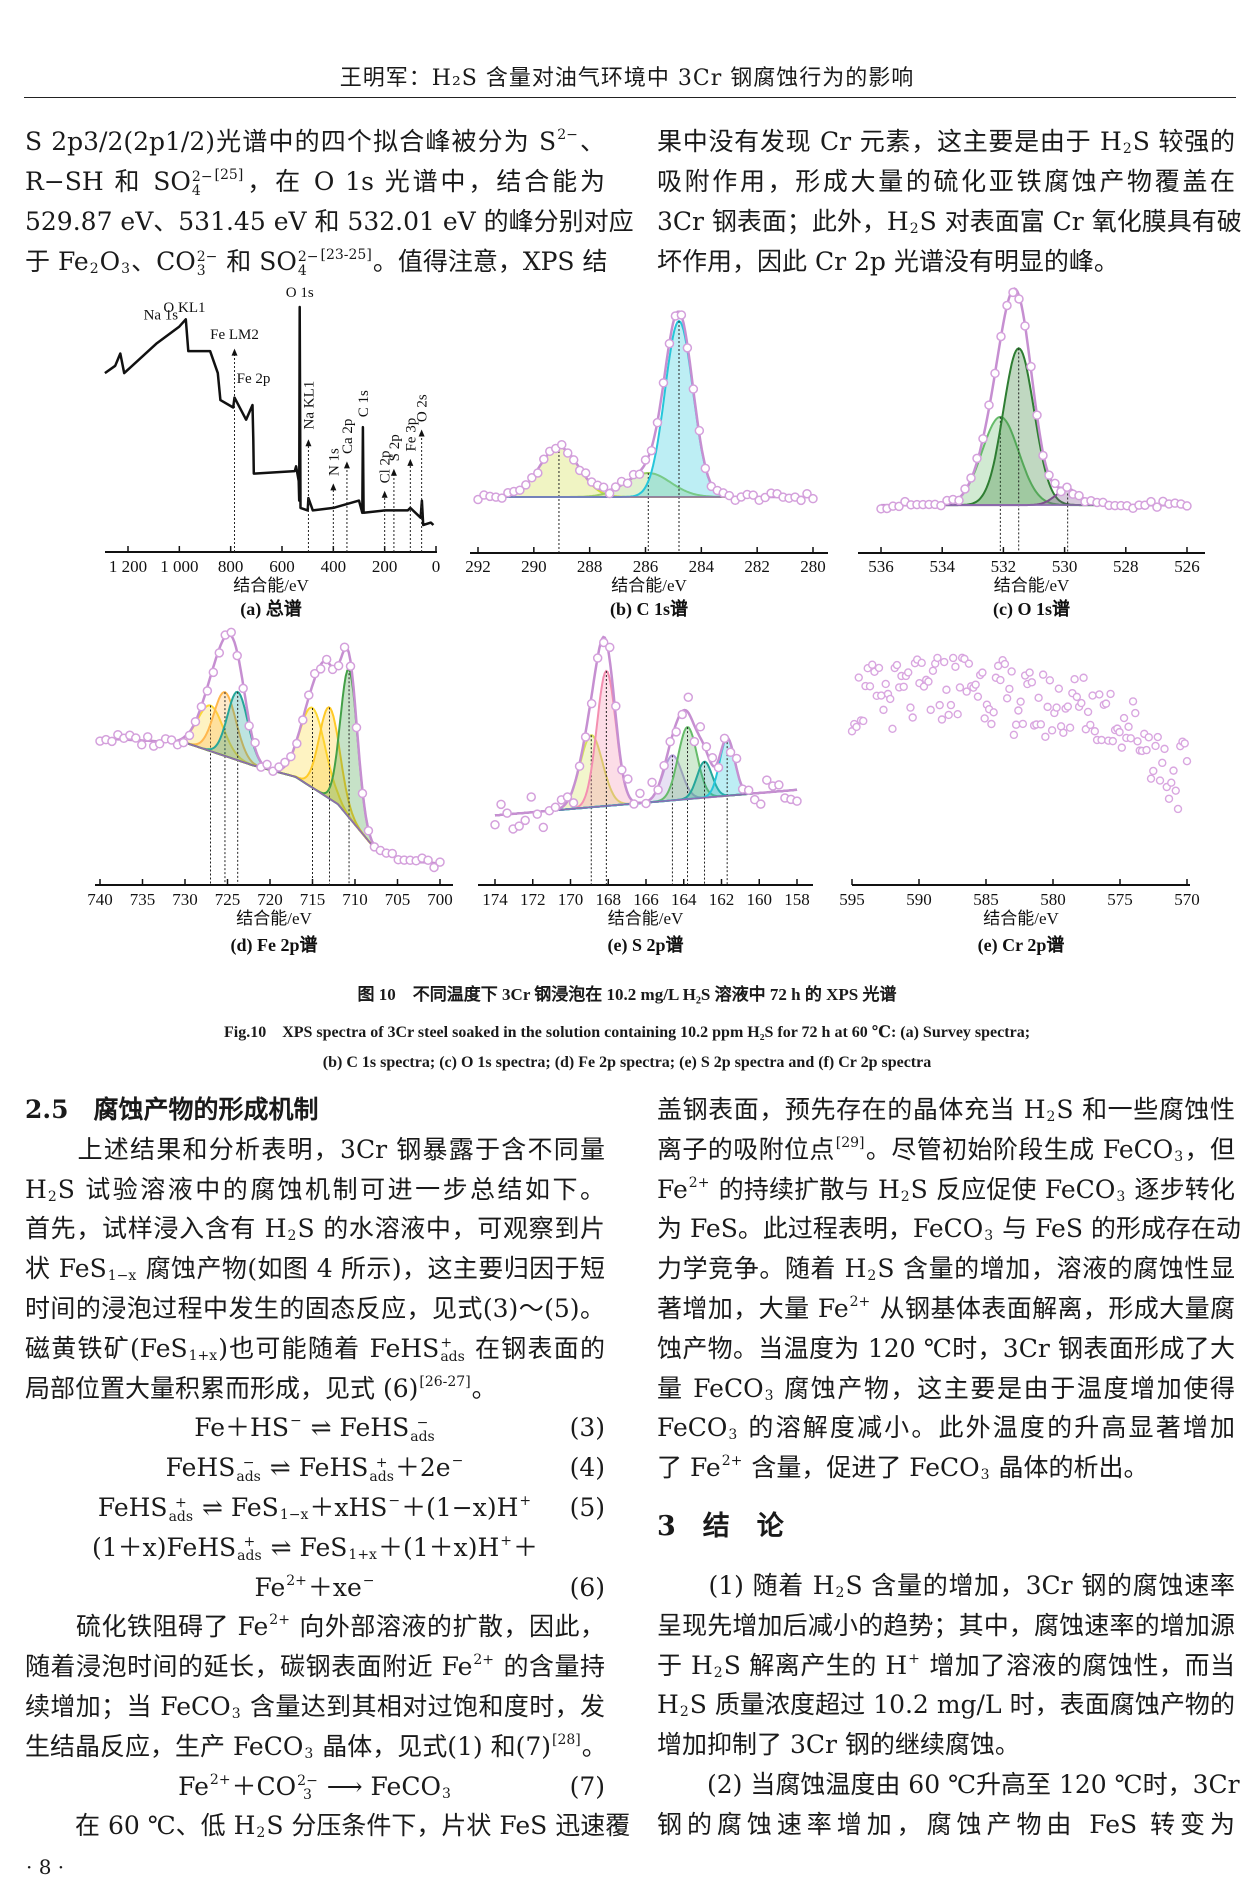 The height and width of the screenshot is (1902, 1254). What do you see at coordinates (254, 379) in the screenshot?
I see `peak-label: Fe 2p` at bounding box center [254, 379].